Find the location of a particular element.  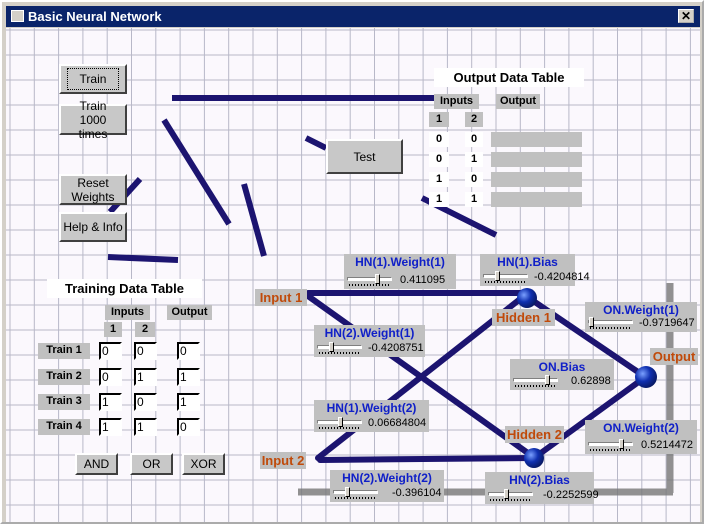

train-label: Train is located at coordinates (93, 79).